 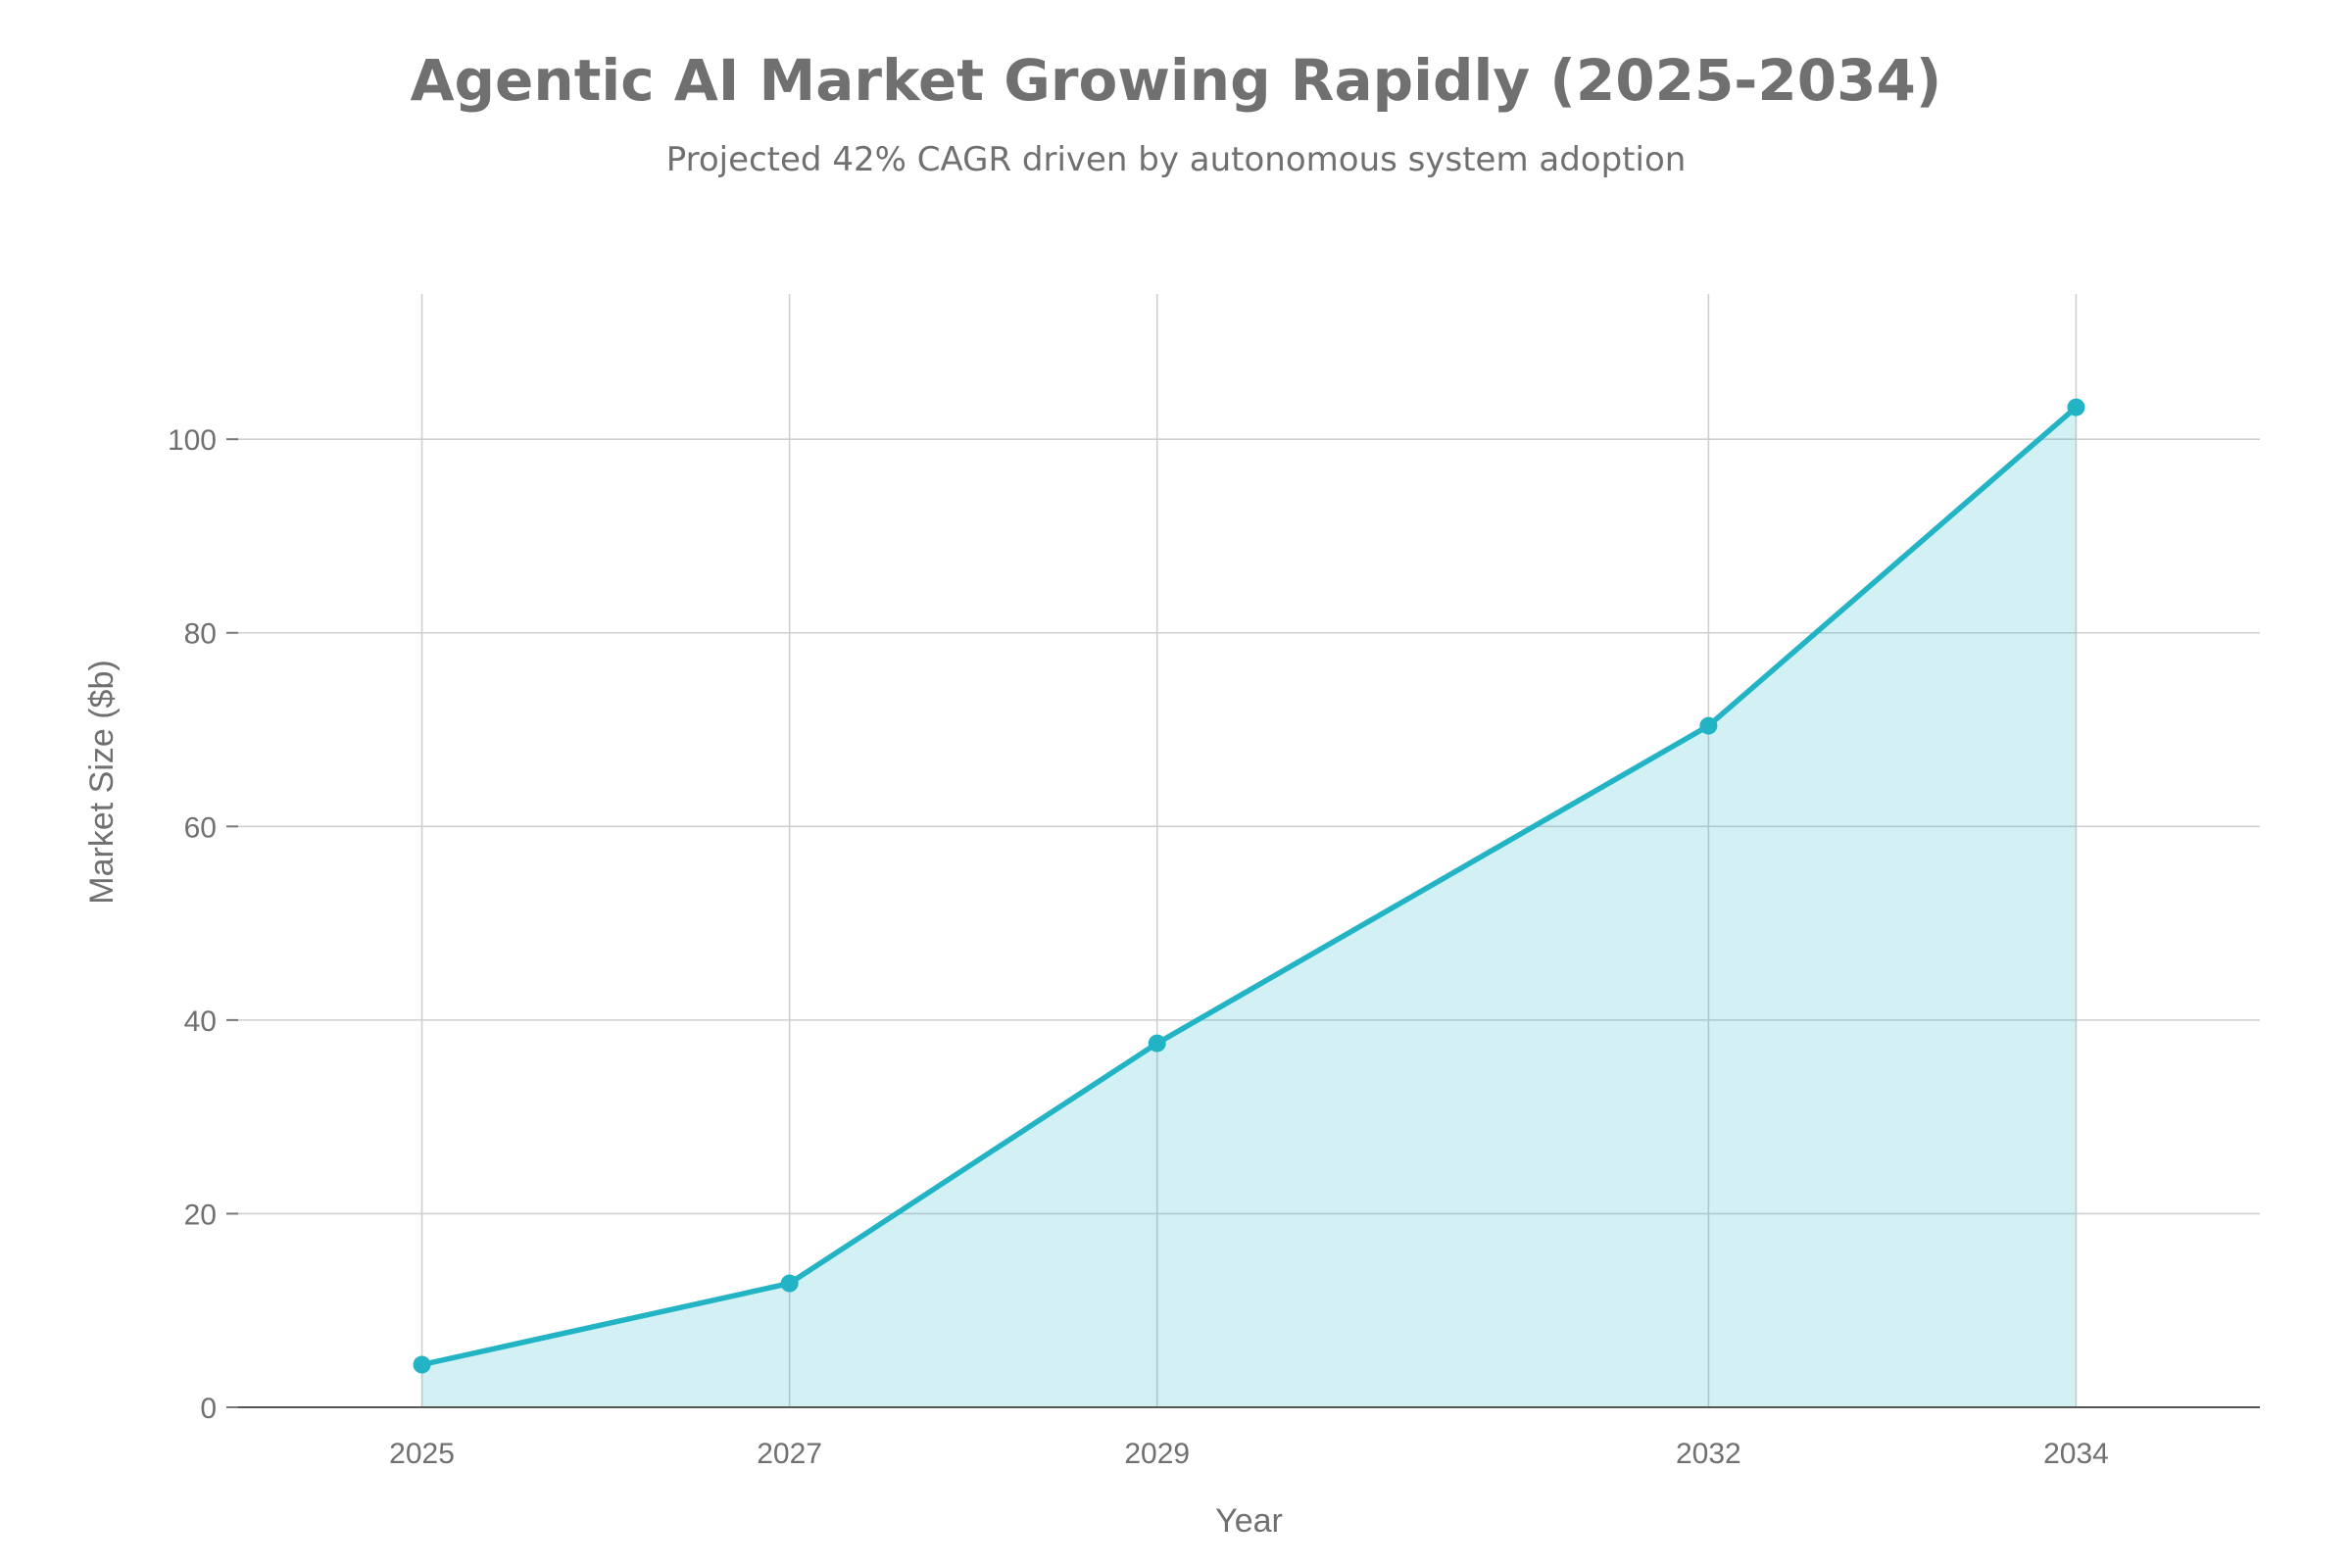 What do you see at coordinates (1157, 1454) in the screenshot?
I see `x-tick-label-2029: 2029` at bounding box center [1157, 1454].